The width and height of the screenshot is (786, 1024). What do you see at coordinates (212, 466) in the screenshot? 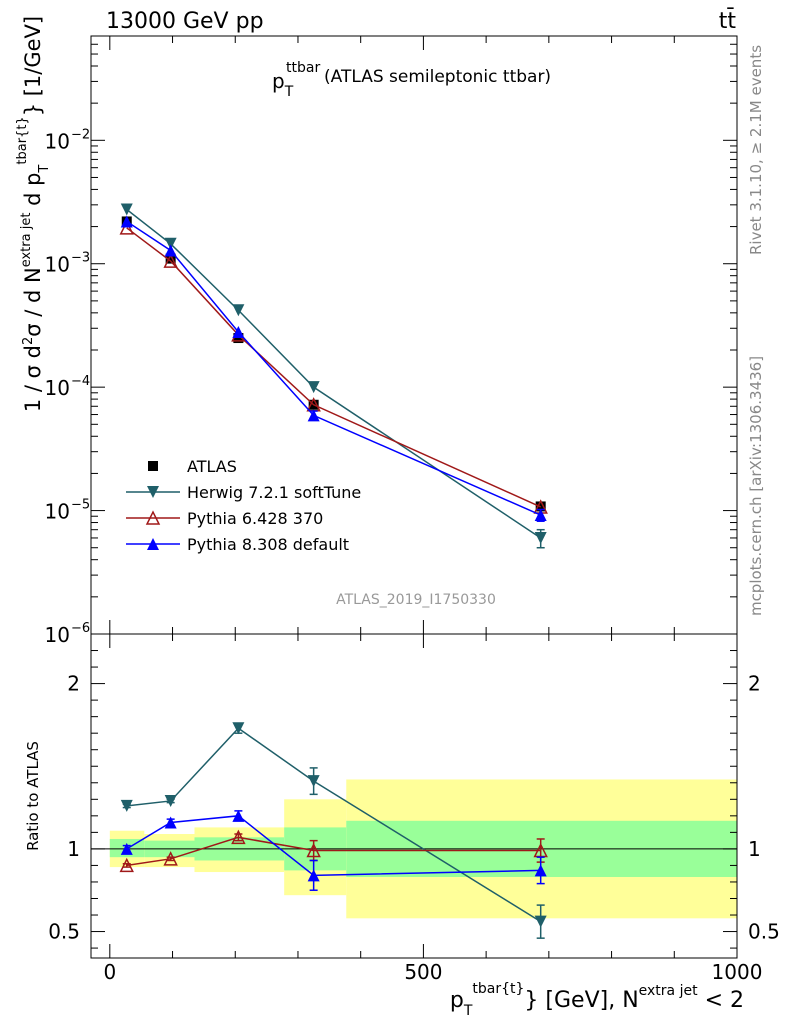
I see `legend-label: ATLAS` at bounding box center [212, 466].